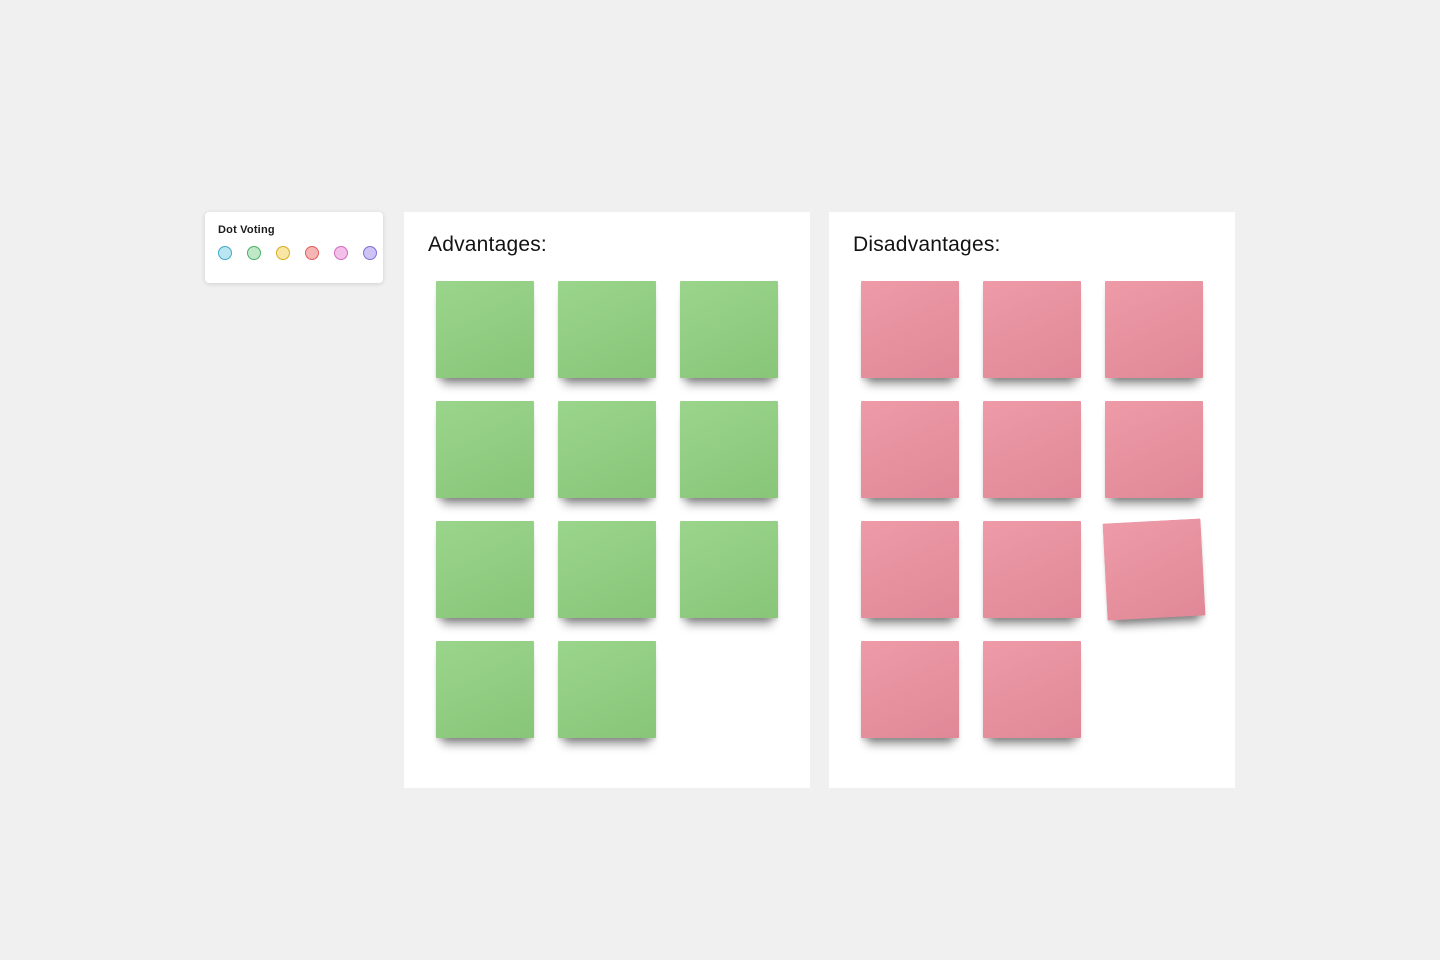 Image resolution: width=1440 pixels, height=960 pixels. I want to click on disadvantages-title: Disadvantages:, so click(927, 244).